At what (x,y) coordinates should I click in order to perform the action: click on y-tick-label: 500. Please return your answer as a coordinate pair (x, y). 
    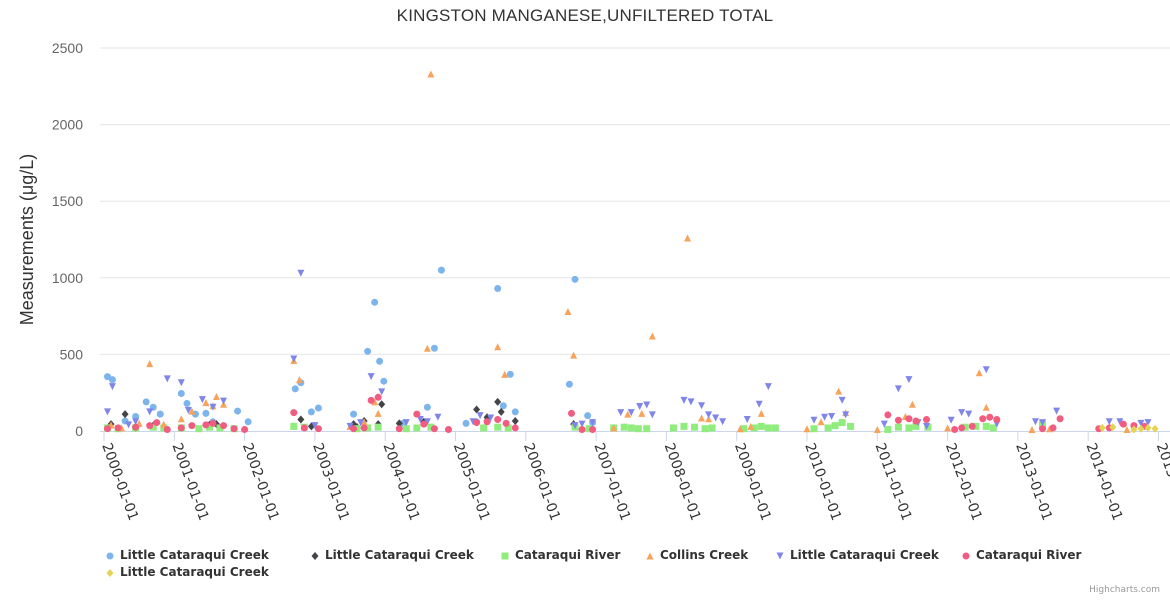
    Looking at the image, I should click on (72, 354).